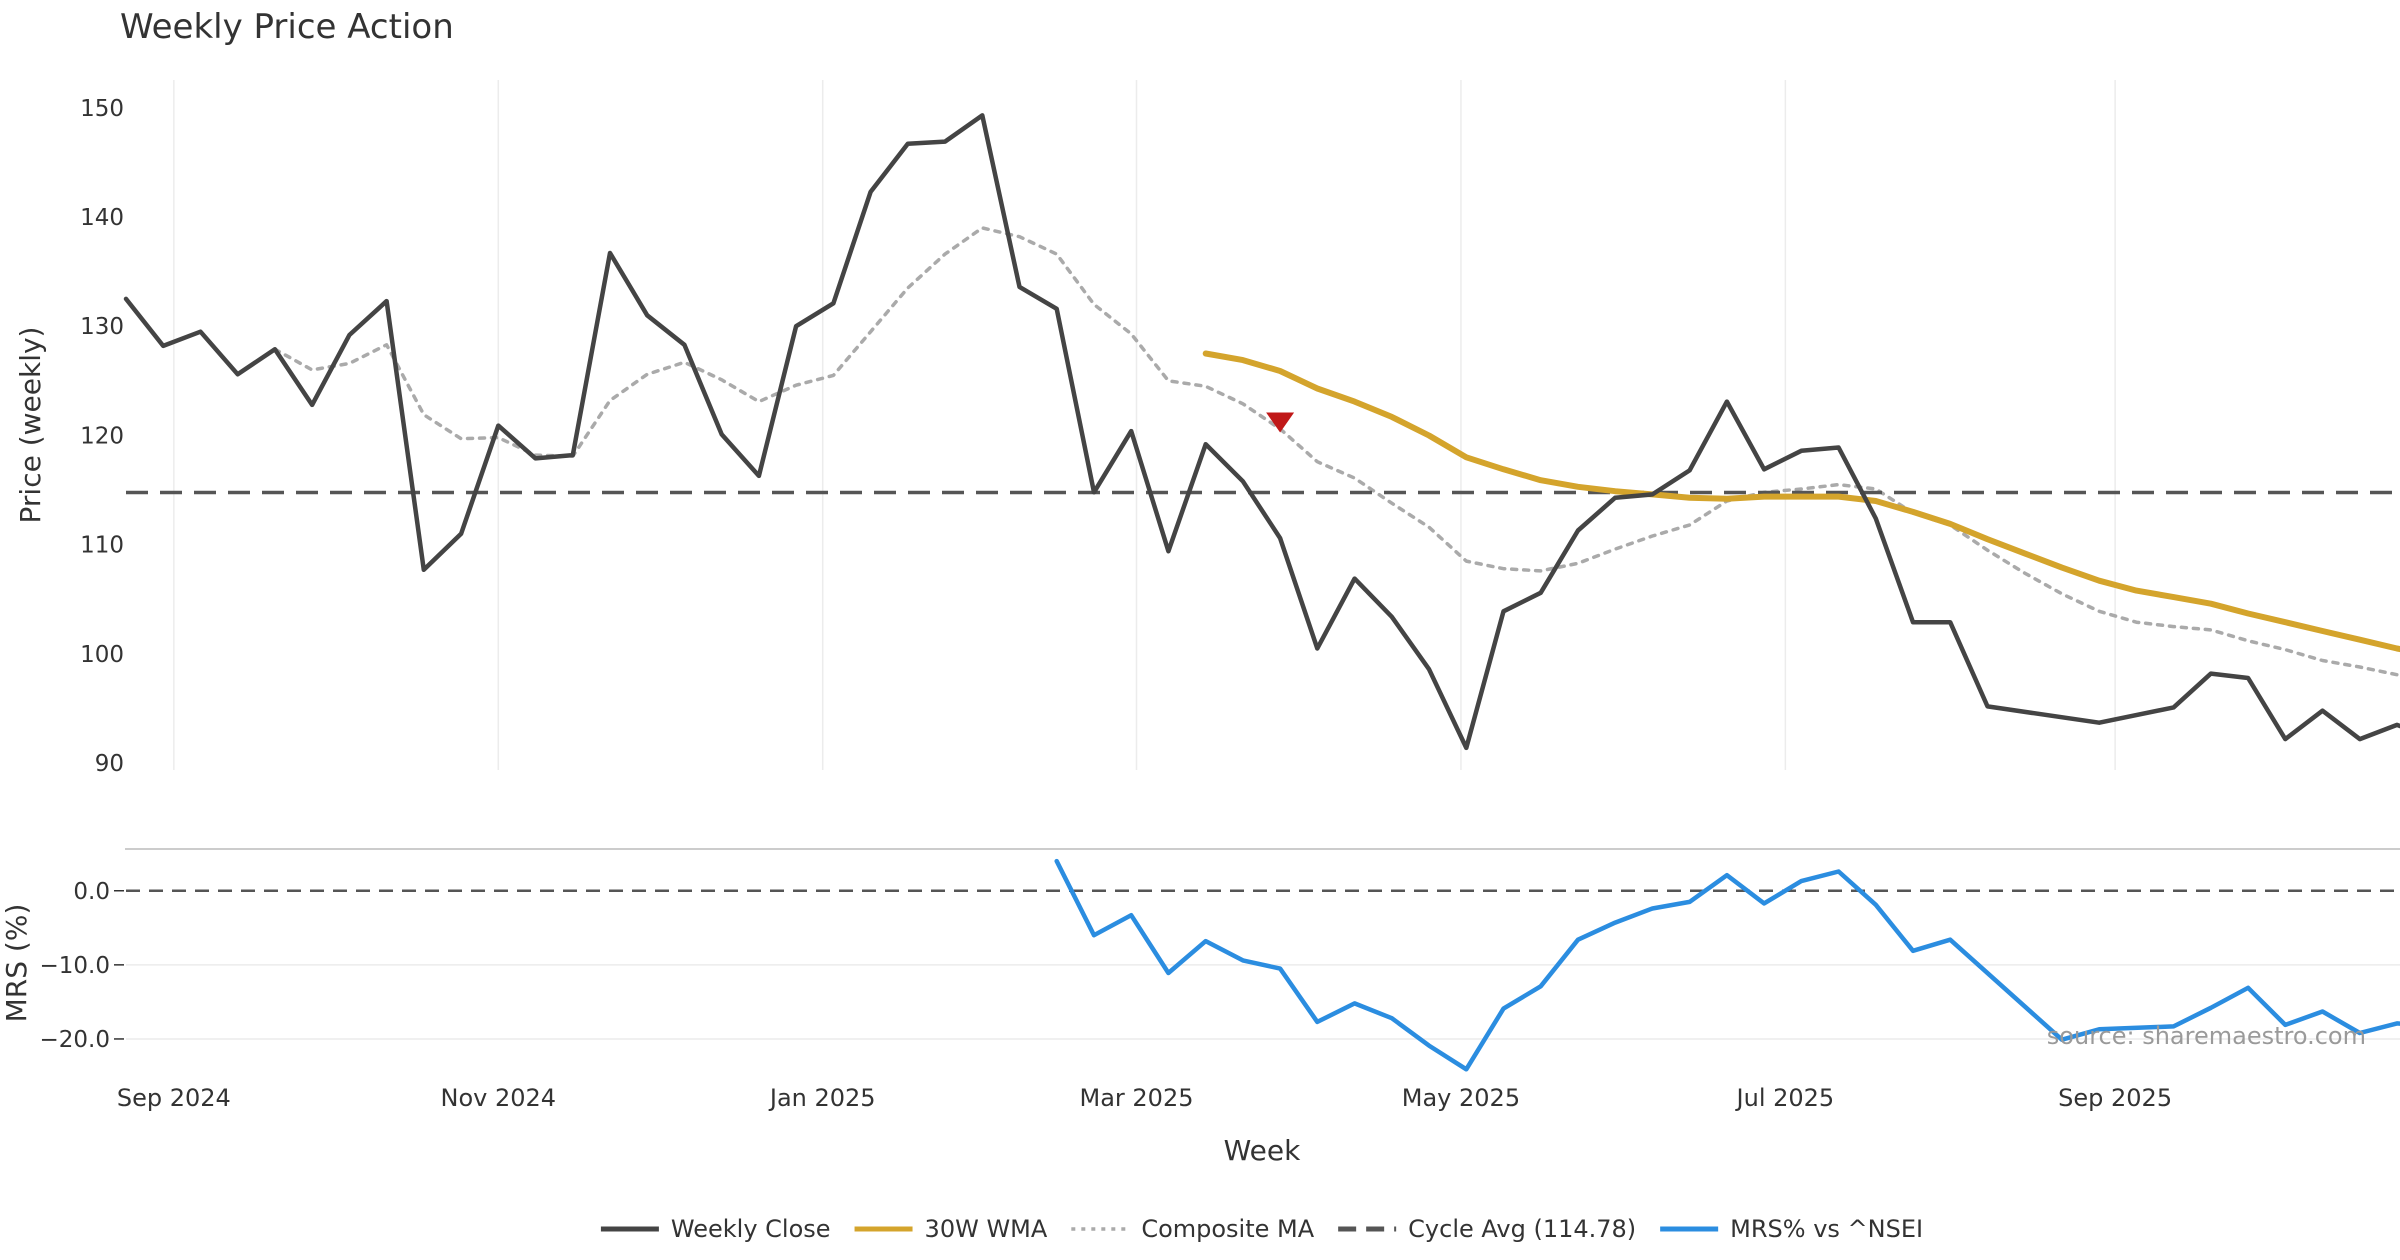 The image size is (2400, 1260). I want to click on chart-title: Weekly Price Action, so click(287, 27).